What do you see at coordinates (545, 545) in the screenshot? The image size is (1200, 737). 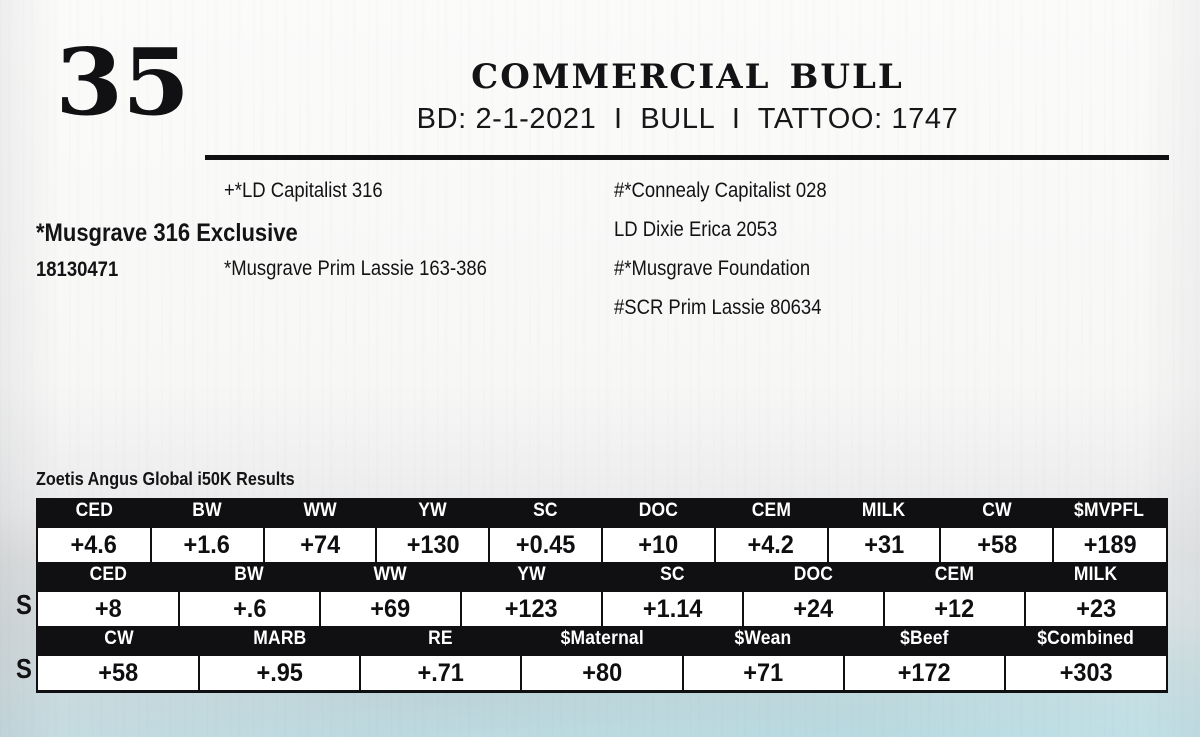 I see `cell-sc: +0.45` at bounding box center [545, 545].